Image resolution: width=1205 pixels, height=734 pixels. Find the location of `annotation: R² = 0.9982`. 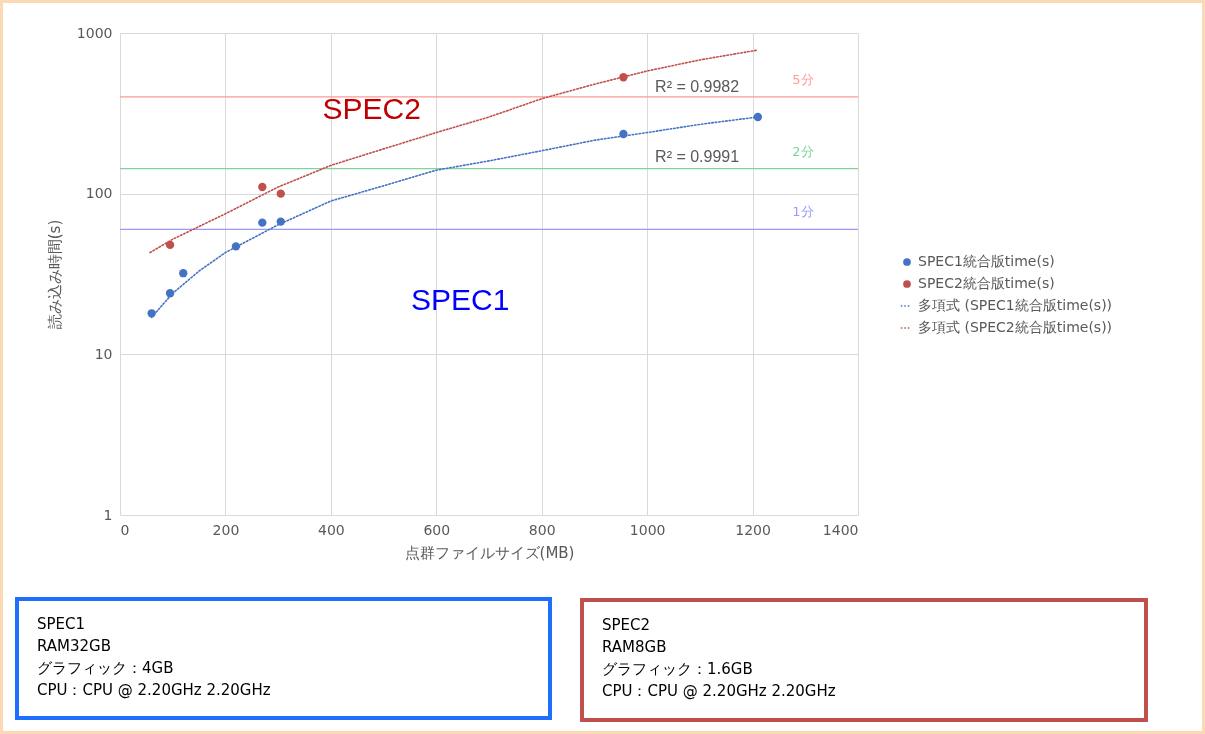

annotation: R² = 0.9982 is located at coordinates (697, 86).